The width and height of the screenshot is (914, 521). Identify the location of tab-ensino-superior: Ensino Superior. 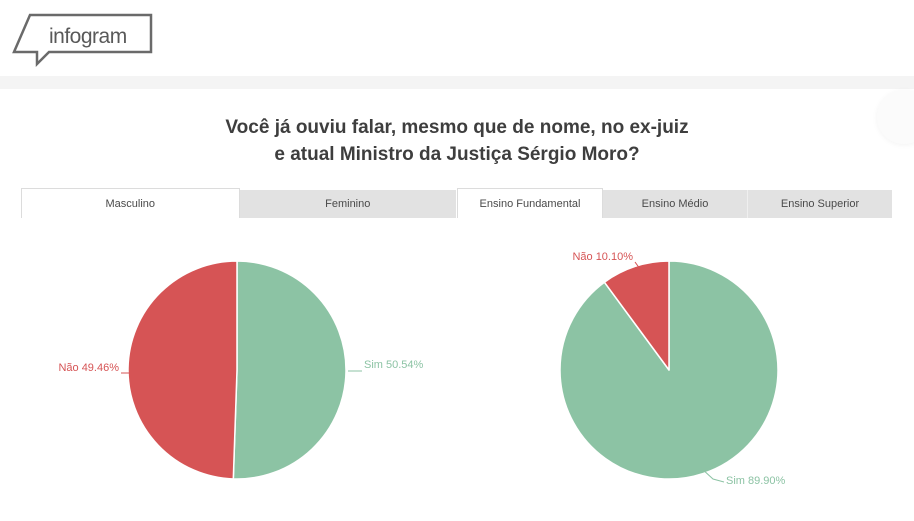
(819, 204).